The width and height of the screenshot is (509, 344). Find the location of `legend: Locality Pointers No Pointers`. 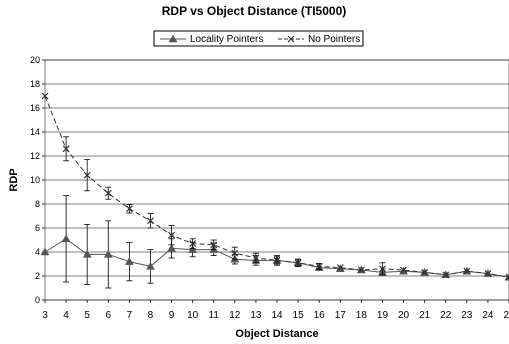

legend: Locality Pointers No Pointers is located at coordinates (258, 38).